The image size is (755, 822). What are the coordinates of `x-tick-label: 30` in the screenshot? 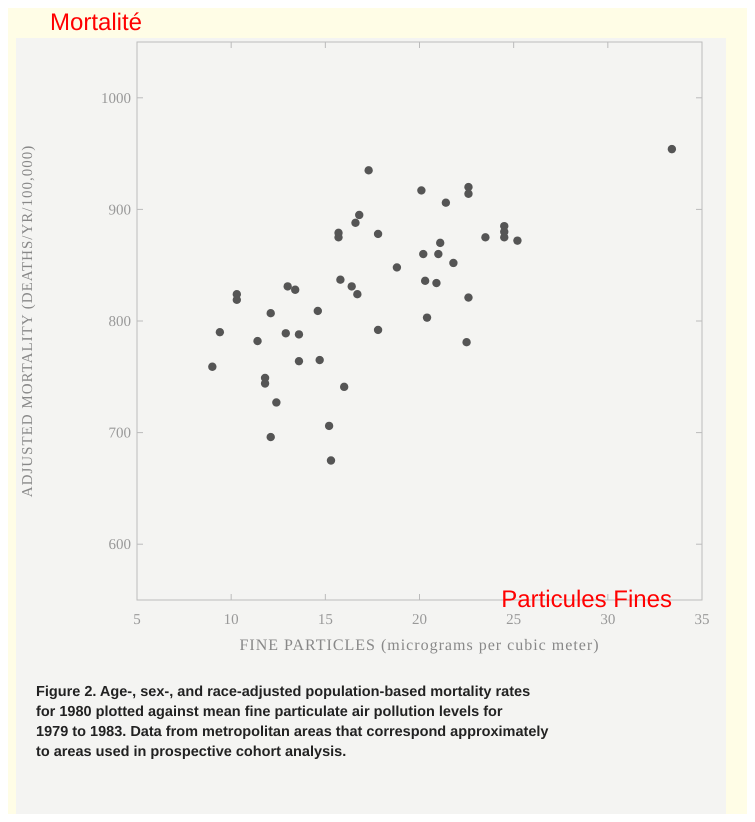 It's located at (608, 620).